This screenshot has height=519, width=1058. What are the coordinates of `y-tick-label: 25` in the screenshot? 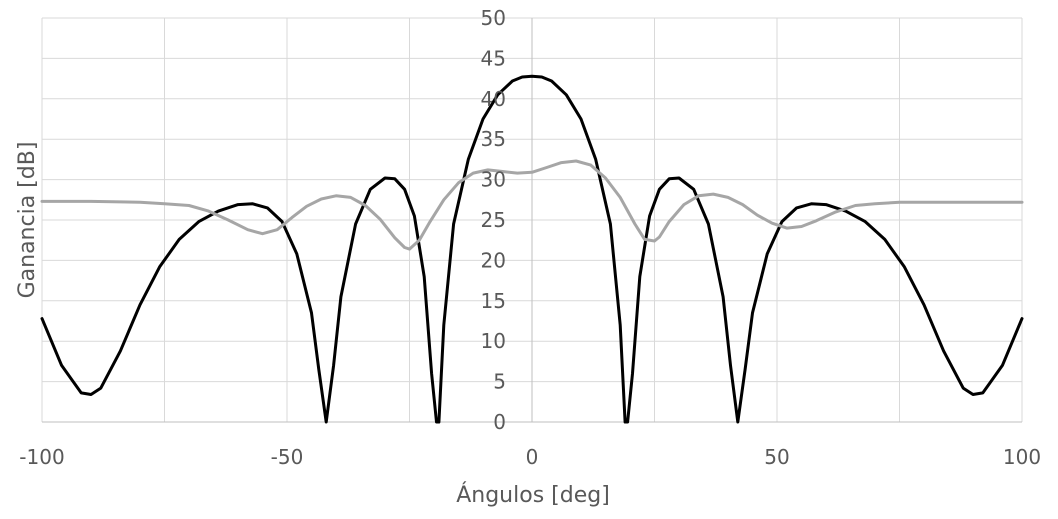 It's located at (493, 220).